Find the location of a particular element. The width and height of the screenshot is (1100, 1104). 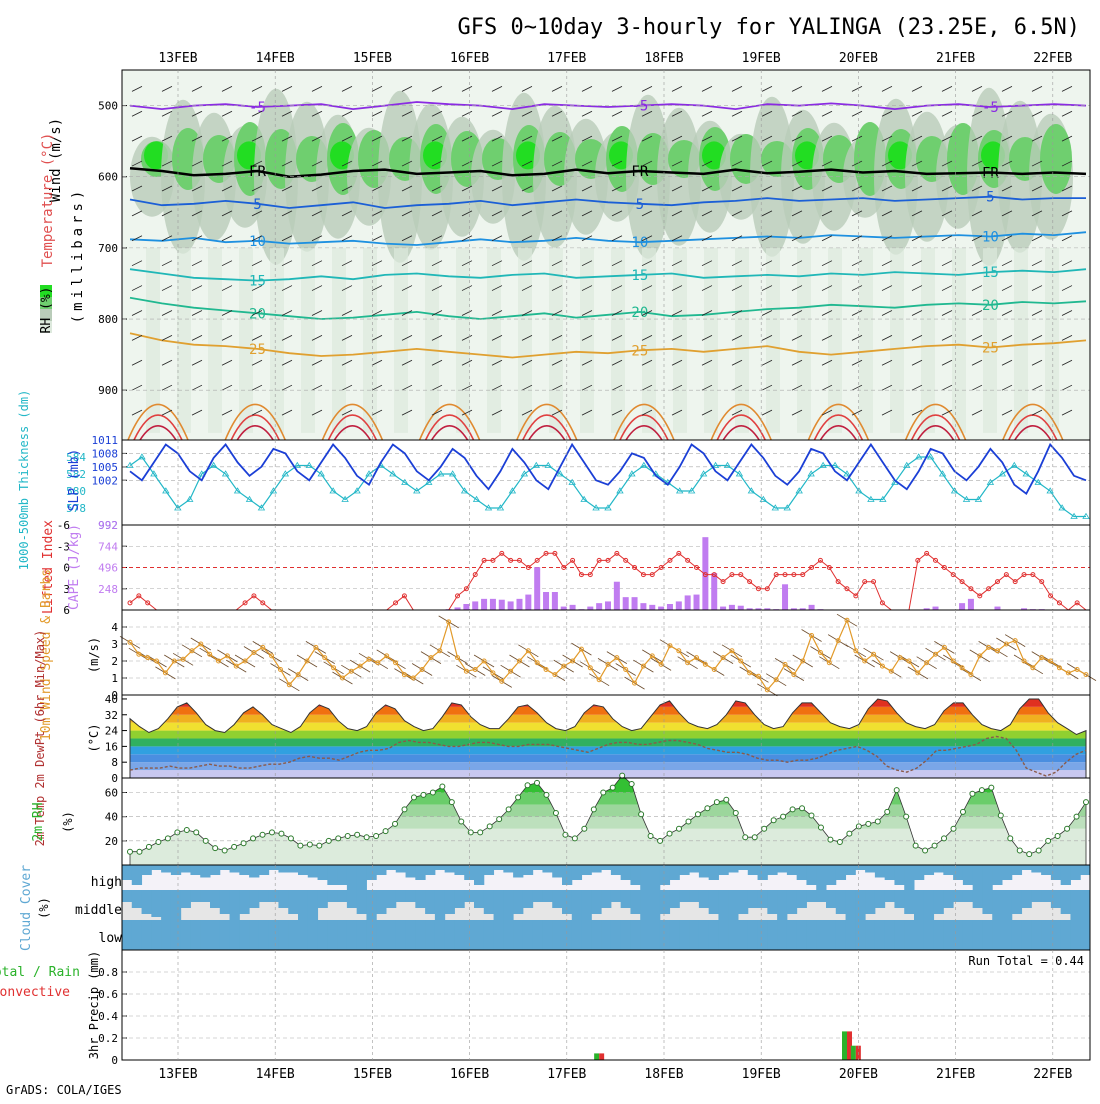

cloud-ylabel: Cloud Cover is located at coordinates (26, 908).